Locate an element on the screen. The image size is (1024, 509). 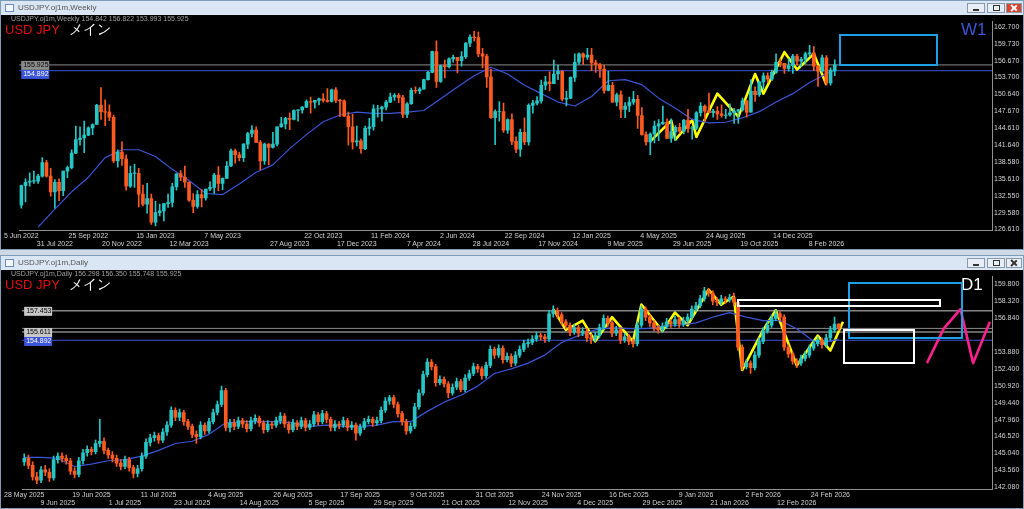
annotation: メイン is located at coordinates (90, 284).